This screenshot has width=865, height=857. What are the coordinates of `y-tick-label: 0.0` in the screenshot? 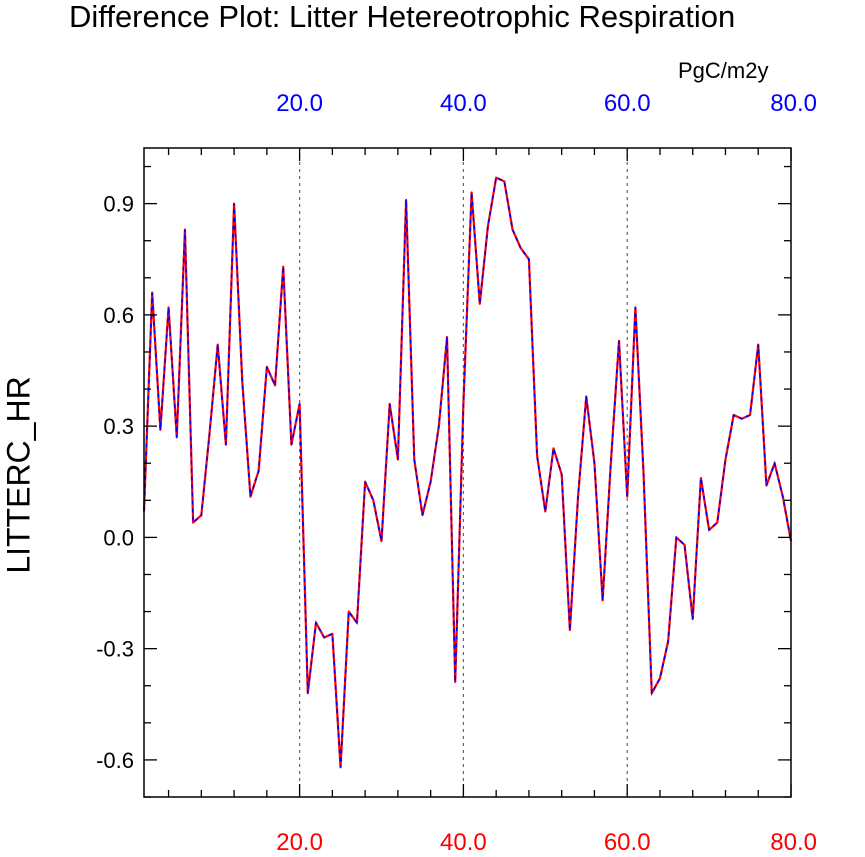 It's located at (118, 537).